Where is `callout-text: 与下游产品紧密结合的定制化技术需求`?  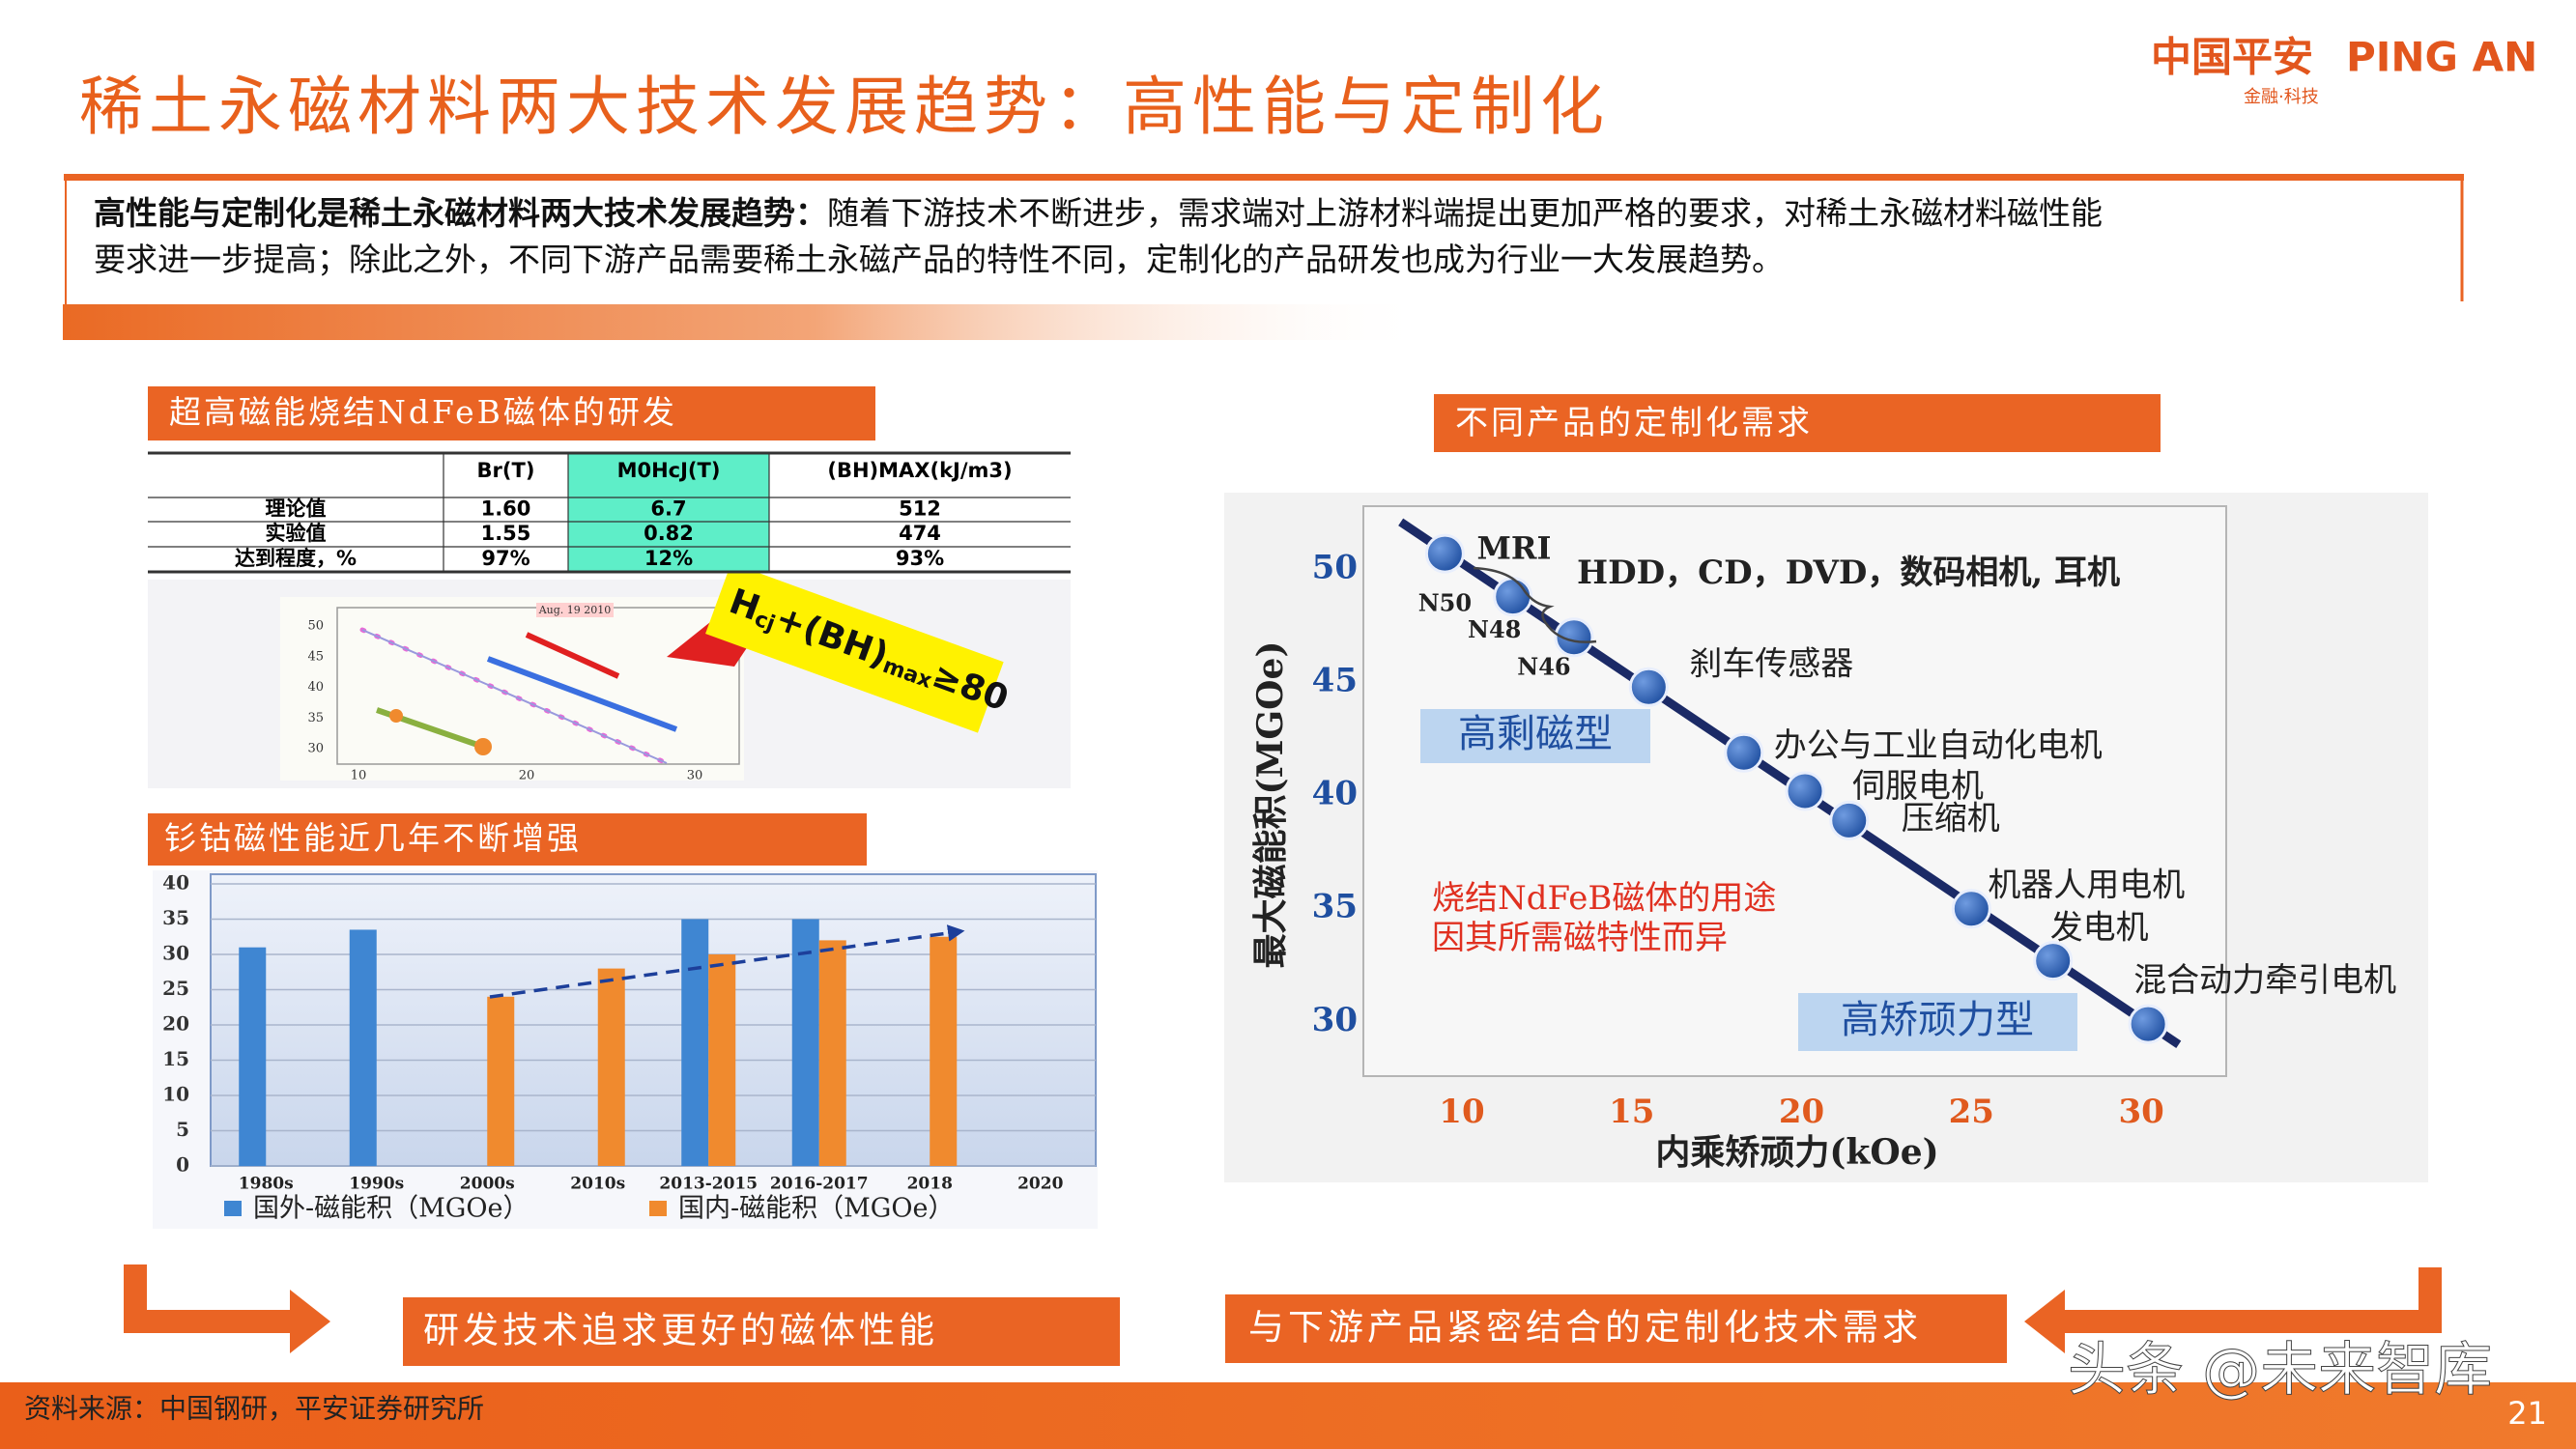
callout-text: 与下游产品紧密结合的定制化技术需求 is located at coordinates (1585, 1328).